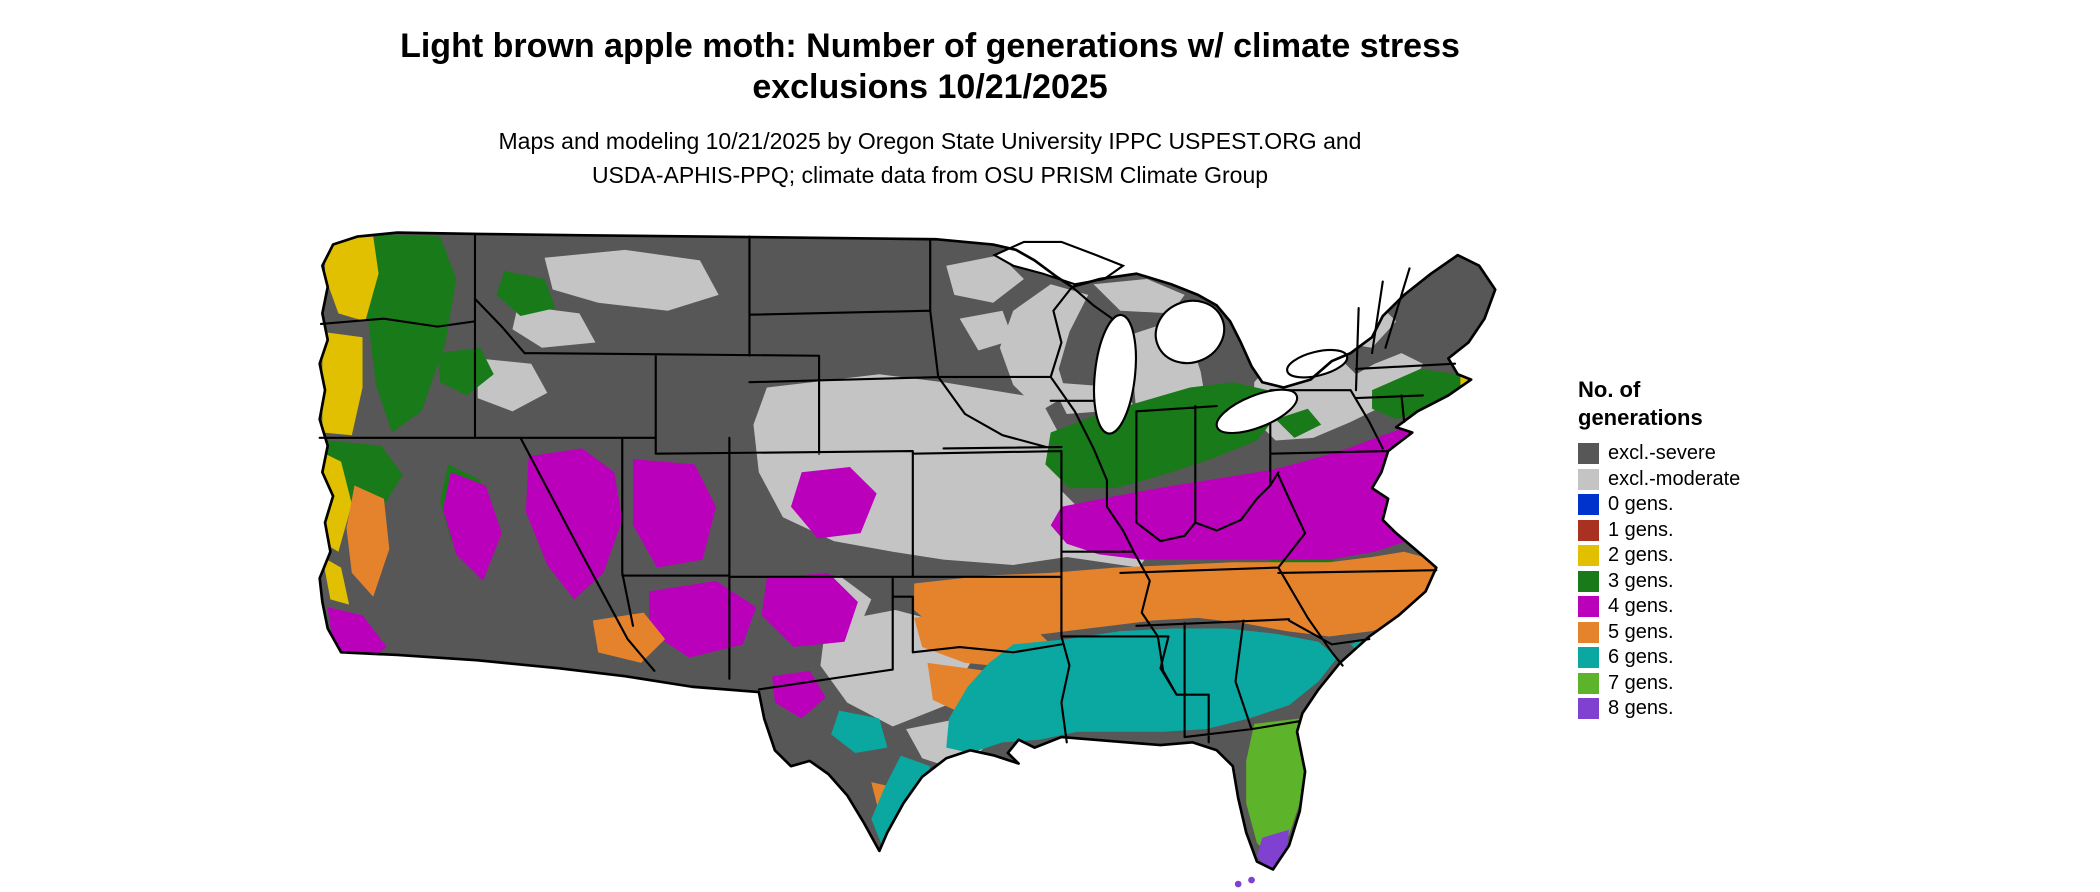 This screenshot has width=2100, height=892. I want to click on map-region-midsouth-band, so click(1243, 492).